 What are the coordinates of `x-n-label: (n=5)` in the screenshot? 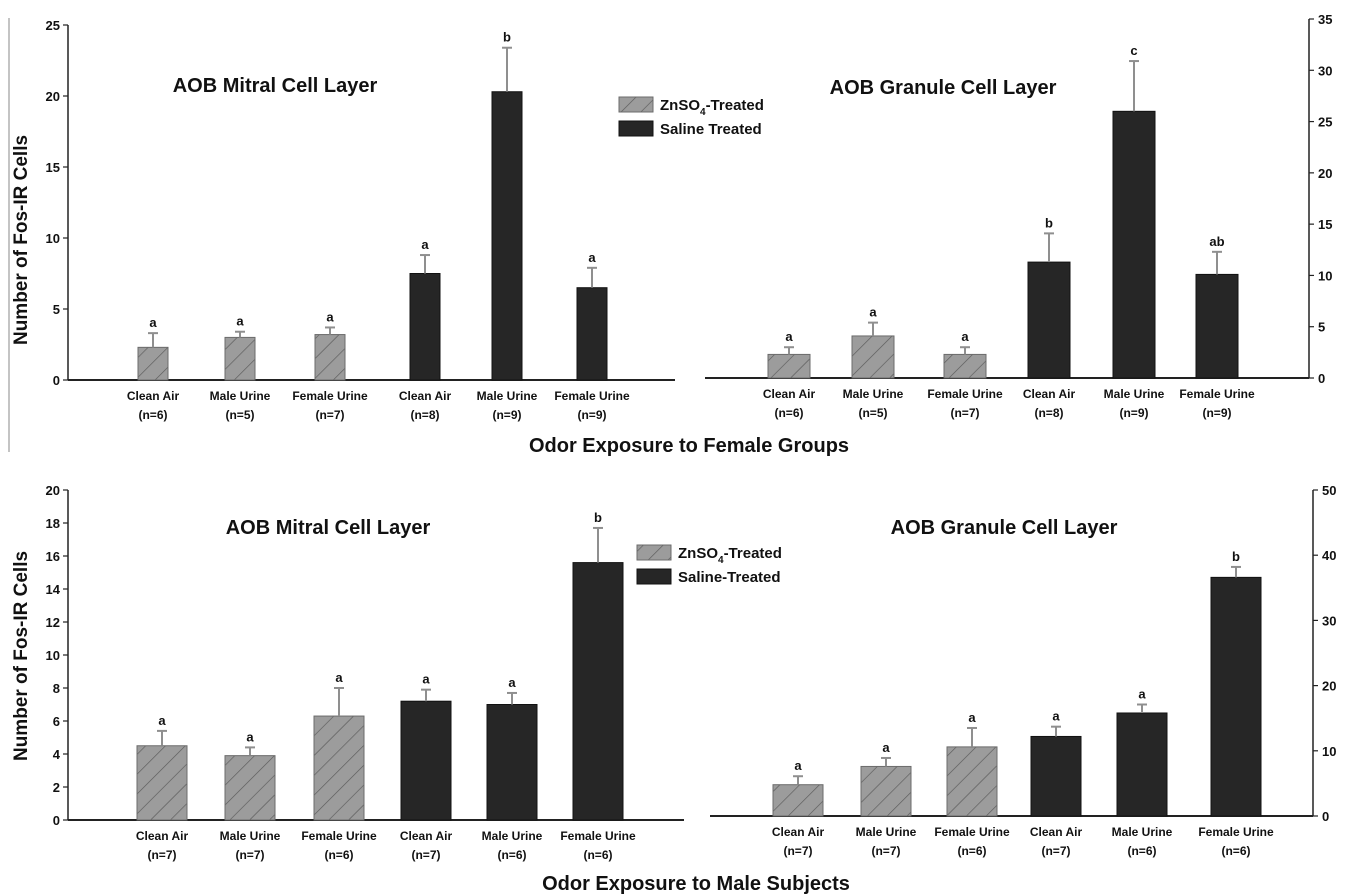 It's located at (239, 415).